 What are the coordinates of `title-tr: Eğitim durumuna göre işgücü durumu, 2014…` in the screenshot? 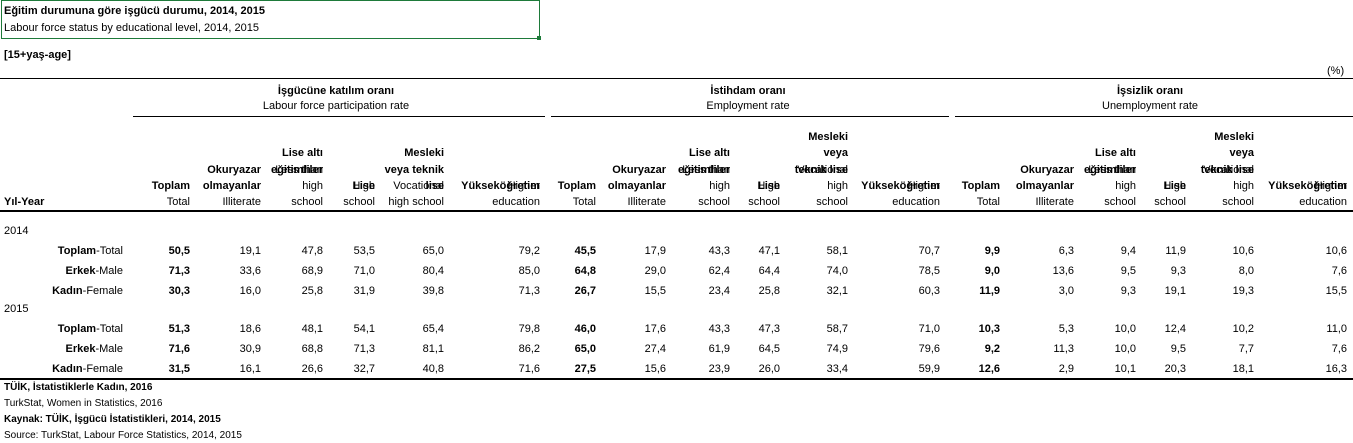 It's located at (135, 11).